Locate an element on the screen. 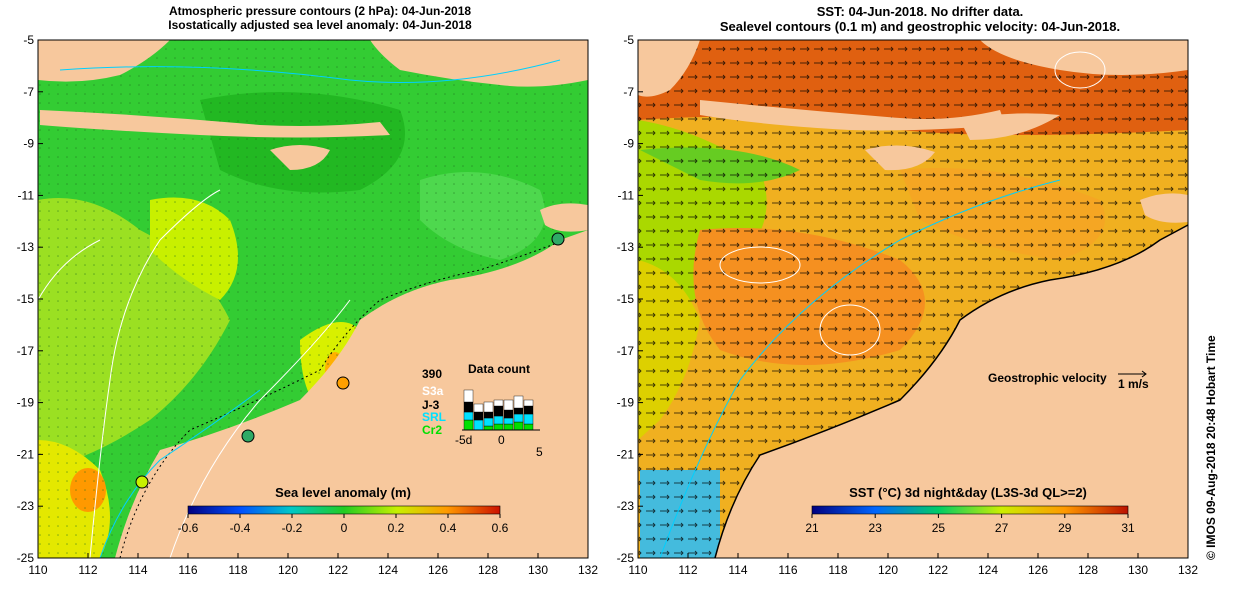  left-y-tick-label: -7 is located at coordinates (28, 92).